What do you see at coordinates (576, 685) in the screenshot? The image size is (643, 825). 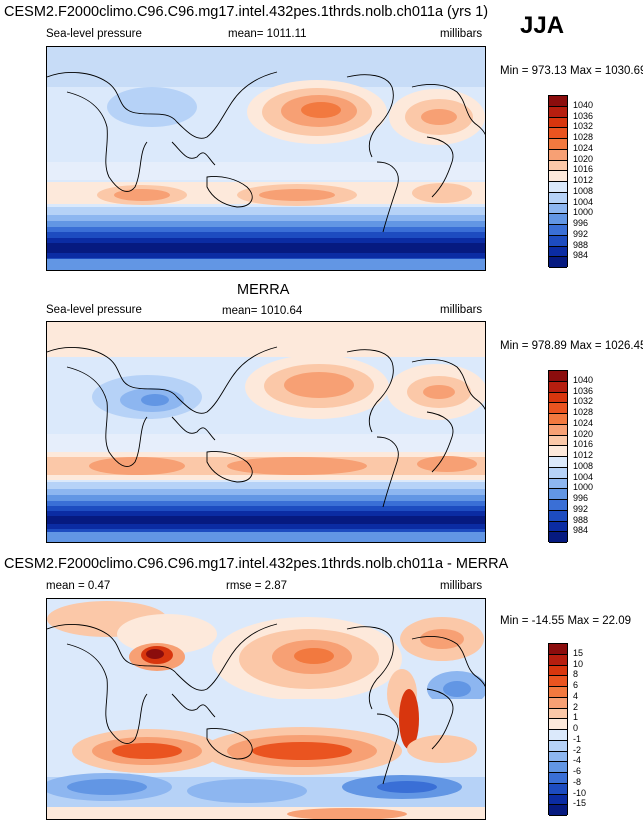 I see `colorbar-tick-label: 6` at bounding box center [576, 685].